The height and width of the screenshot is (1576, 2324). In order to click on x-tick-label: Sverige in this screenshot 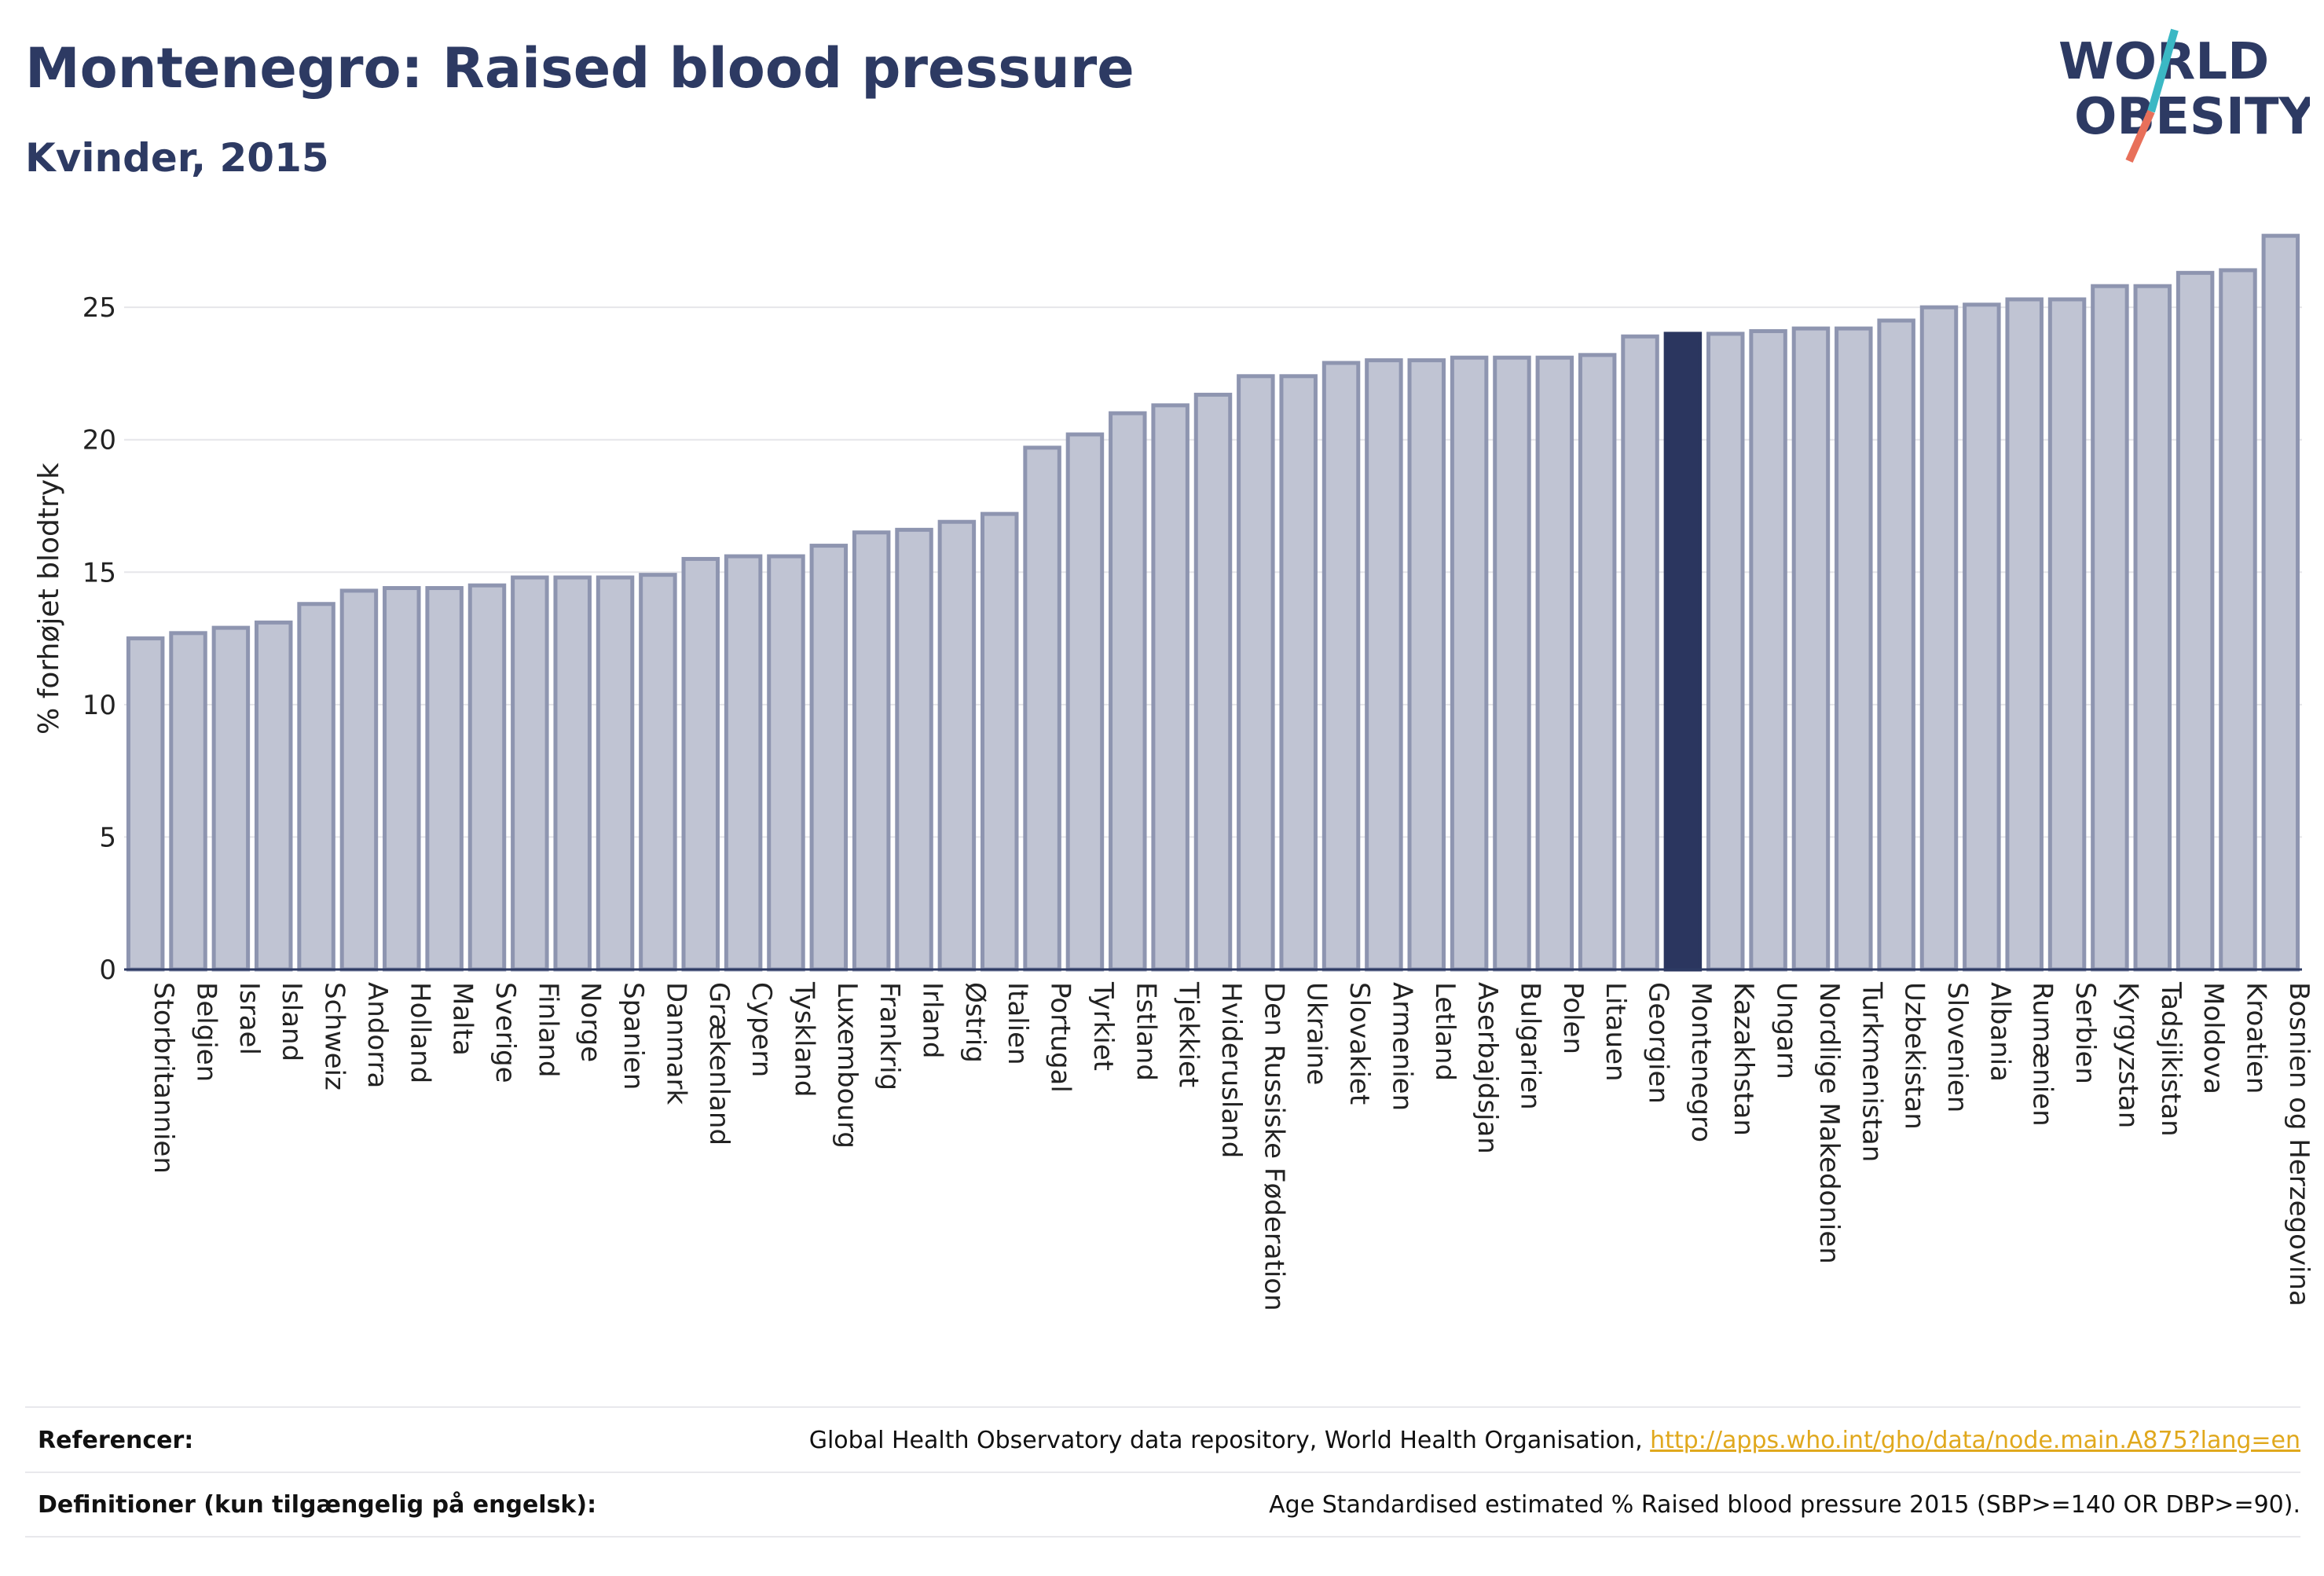, I will do `click(505, 1032)`.